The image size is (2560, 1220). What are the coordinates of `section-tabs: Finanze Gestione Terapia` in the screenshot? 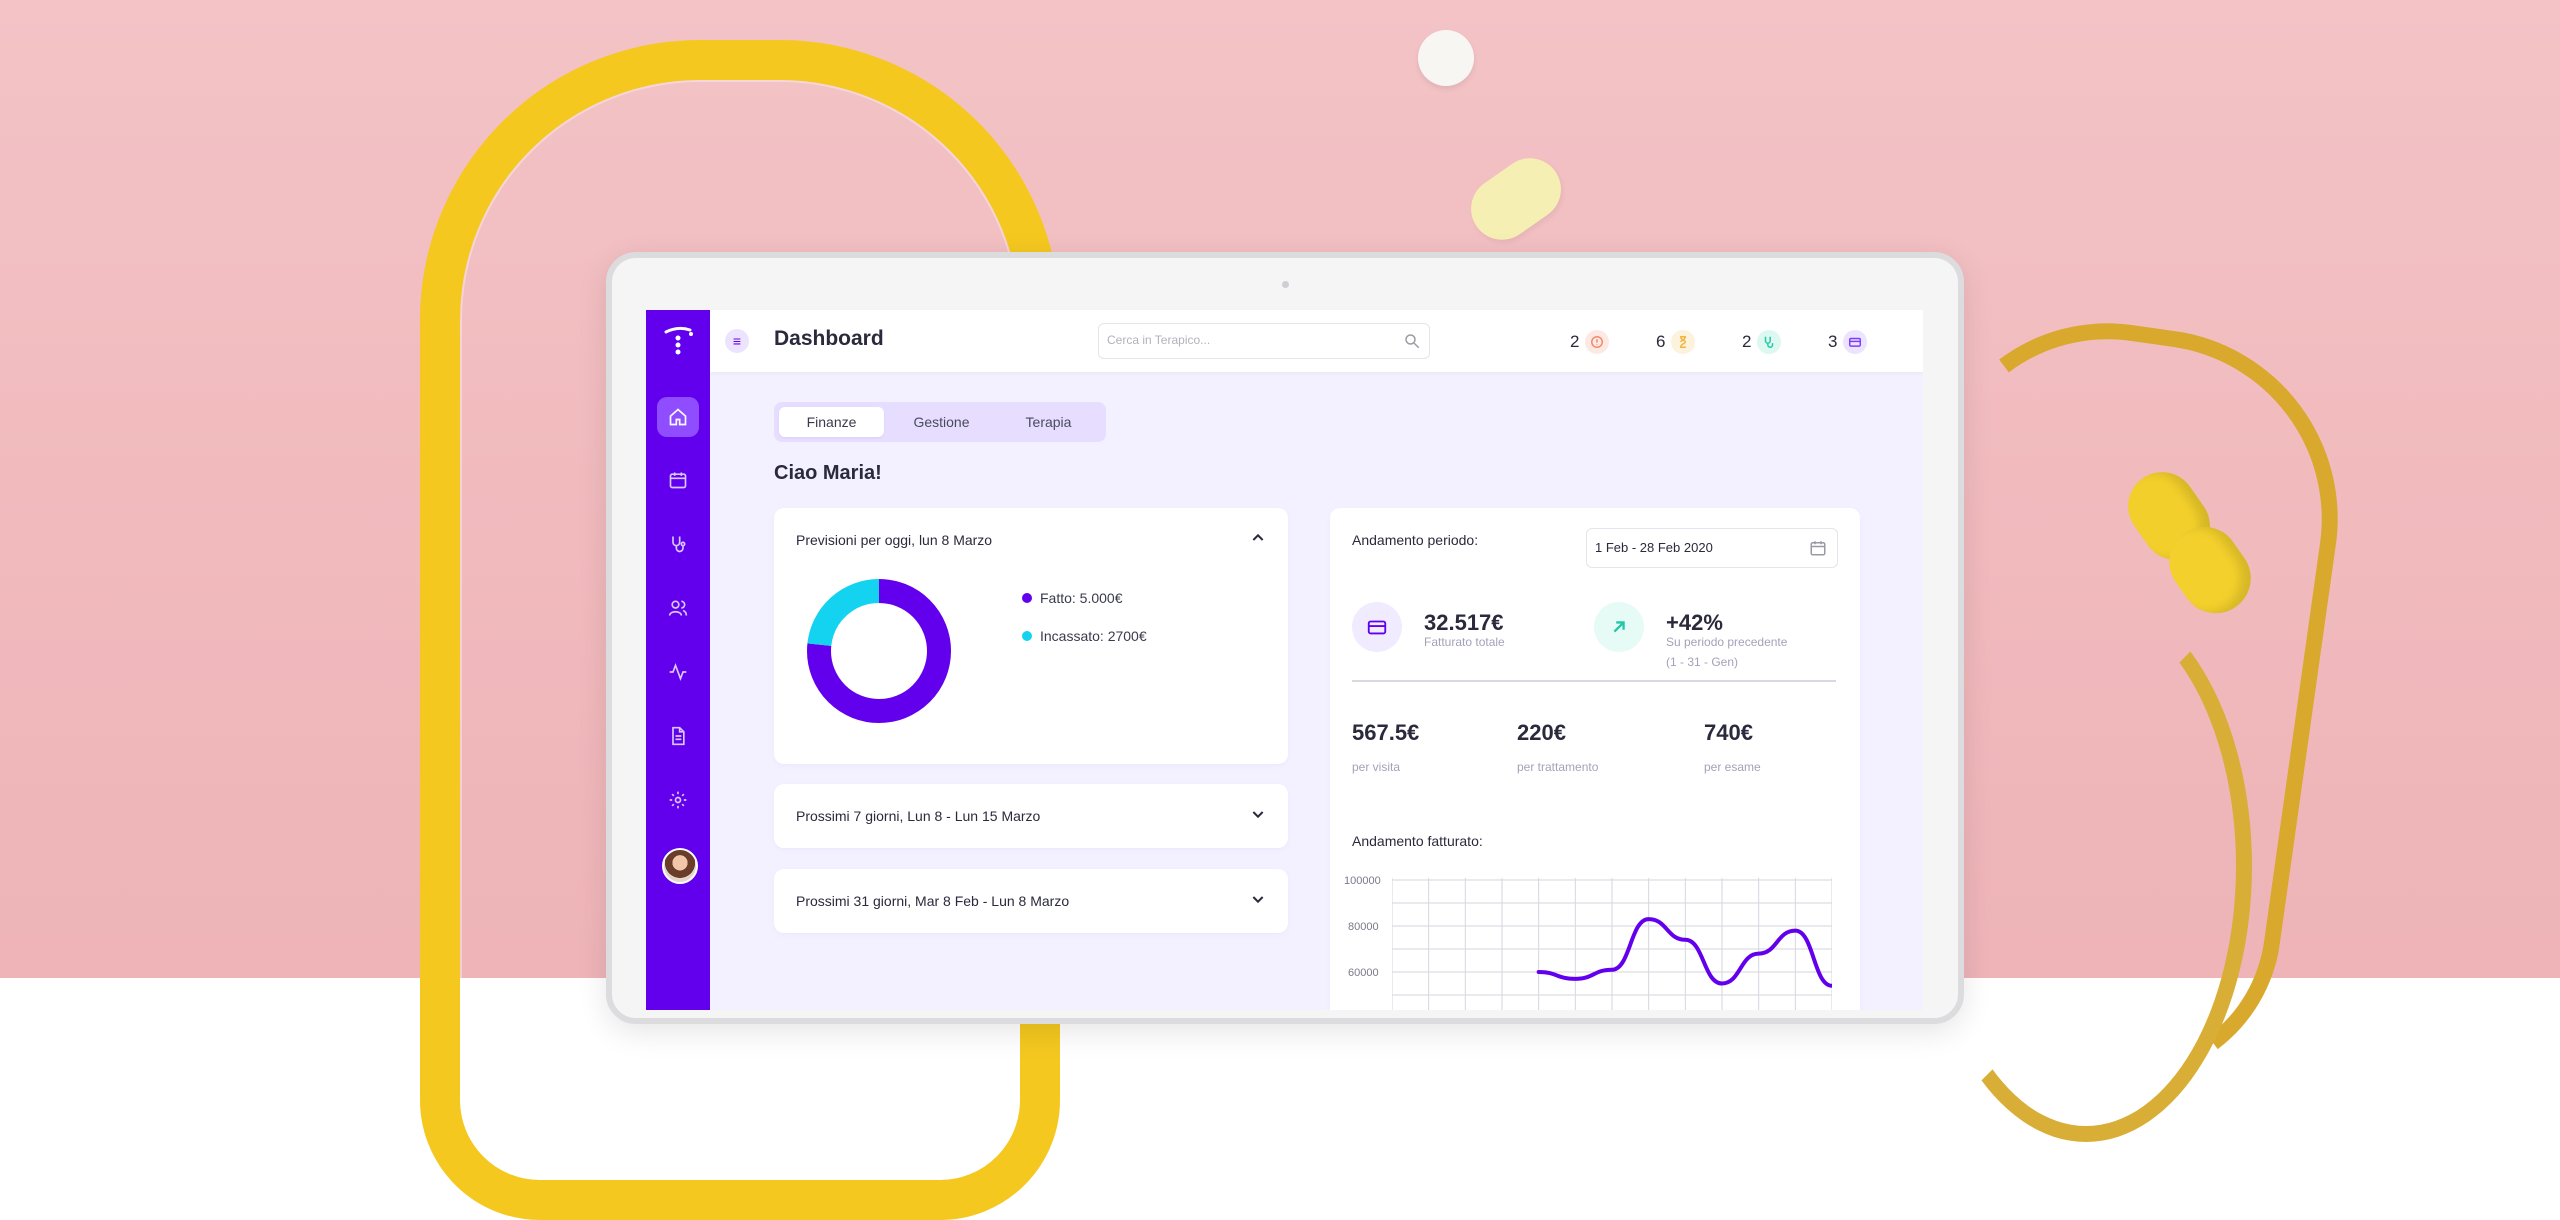 It's located at (940, 422).